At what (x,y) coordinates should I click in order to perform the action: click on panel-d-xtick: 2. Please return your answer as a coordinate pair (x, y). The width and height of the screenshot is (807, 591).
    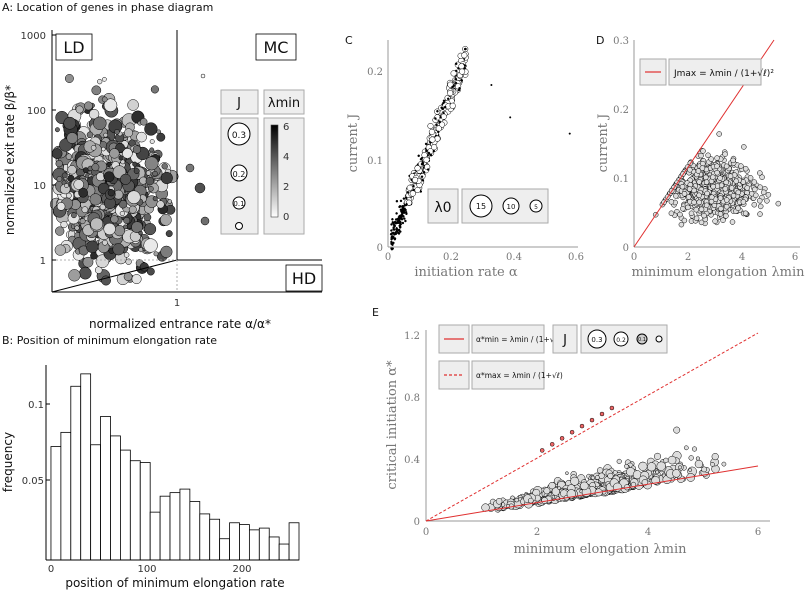
    Looking at the image, I should click on (688, 257).